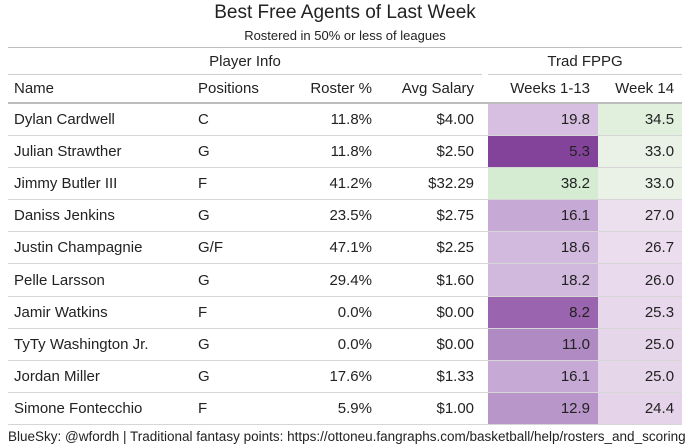  Describe the element at coordinates (241, 119) in the screenshot. I see `cell-positions: C` at that location.